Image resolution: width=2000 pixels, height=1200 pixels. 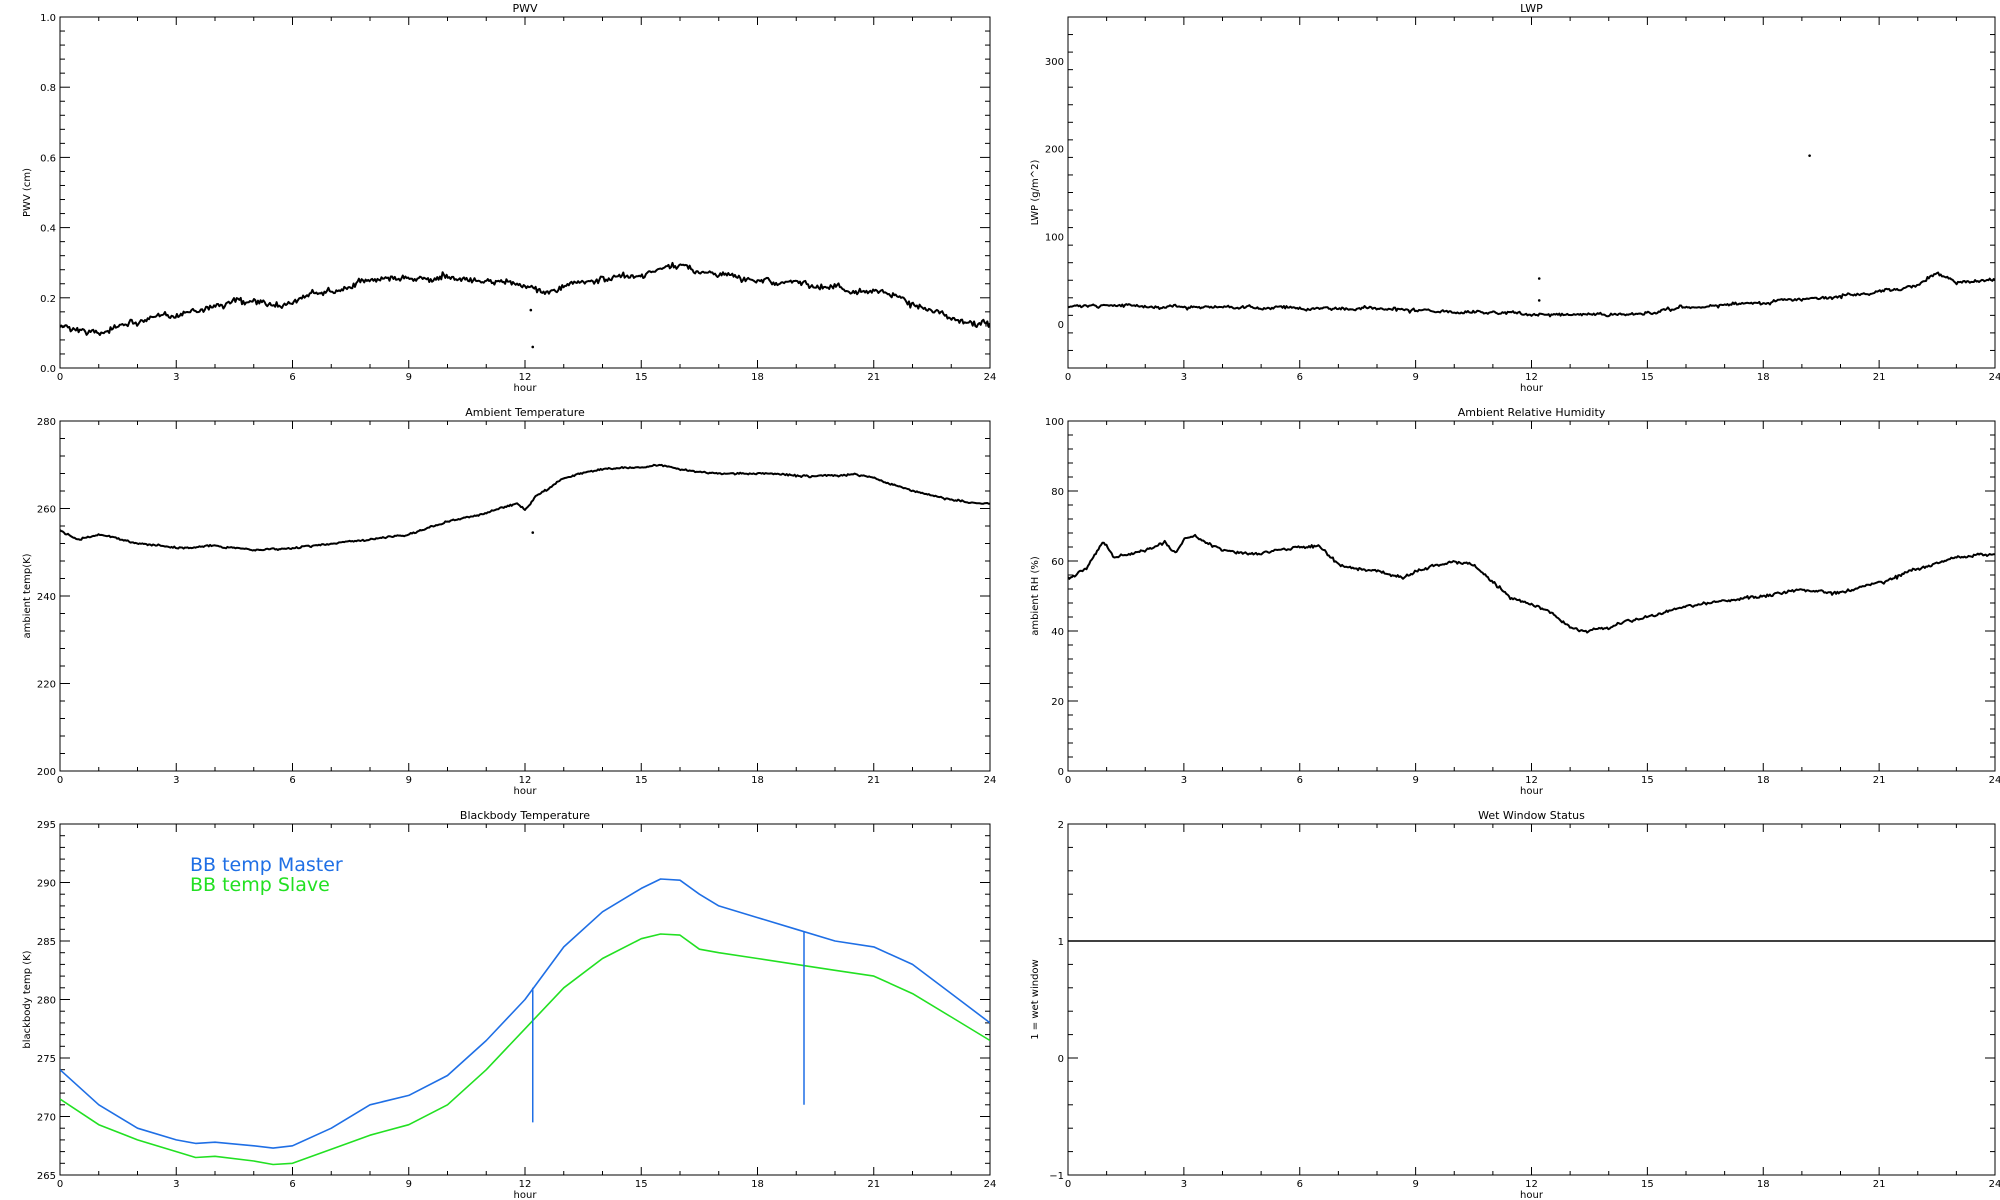 I want to click on y-tick-label: 0.6, so click(x=48, y=158).